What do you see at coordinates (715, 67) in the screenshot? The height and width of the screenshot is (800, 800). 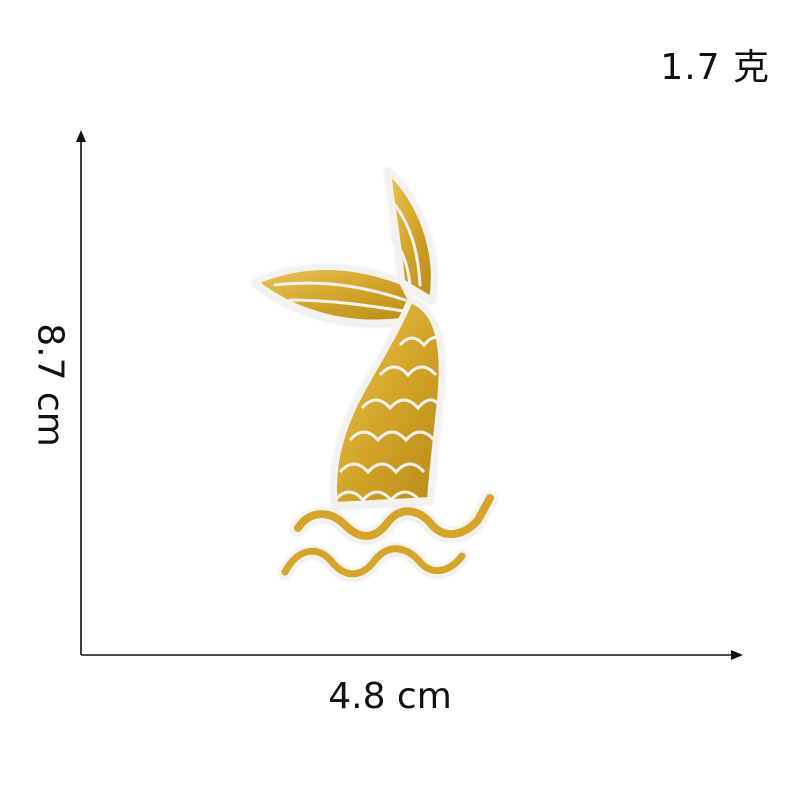 I see `weight-label: 1.7 克` at bounding box center [715, 67].